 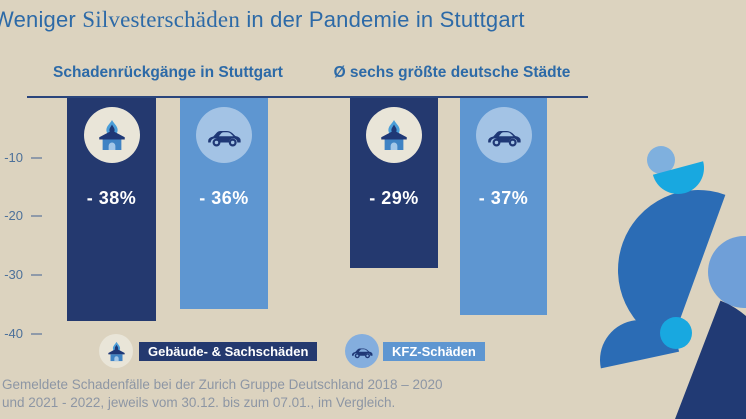 I want to click on deco-bowl-cyan, so click(x=678, y=177).